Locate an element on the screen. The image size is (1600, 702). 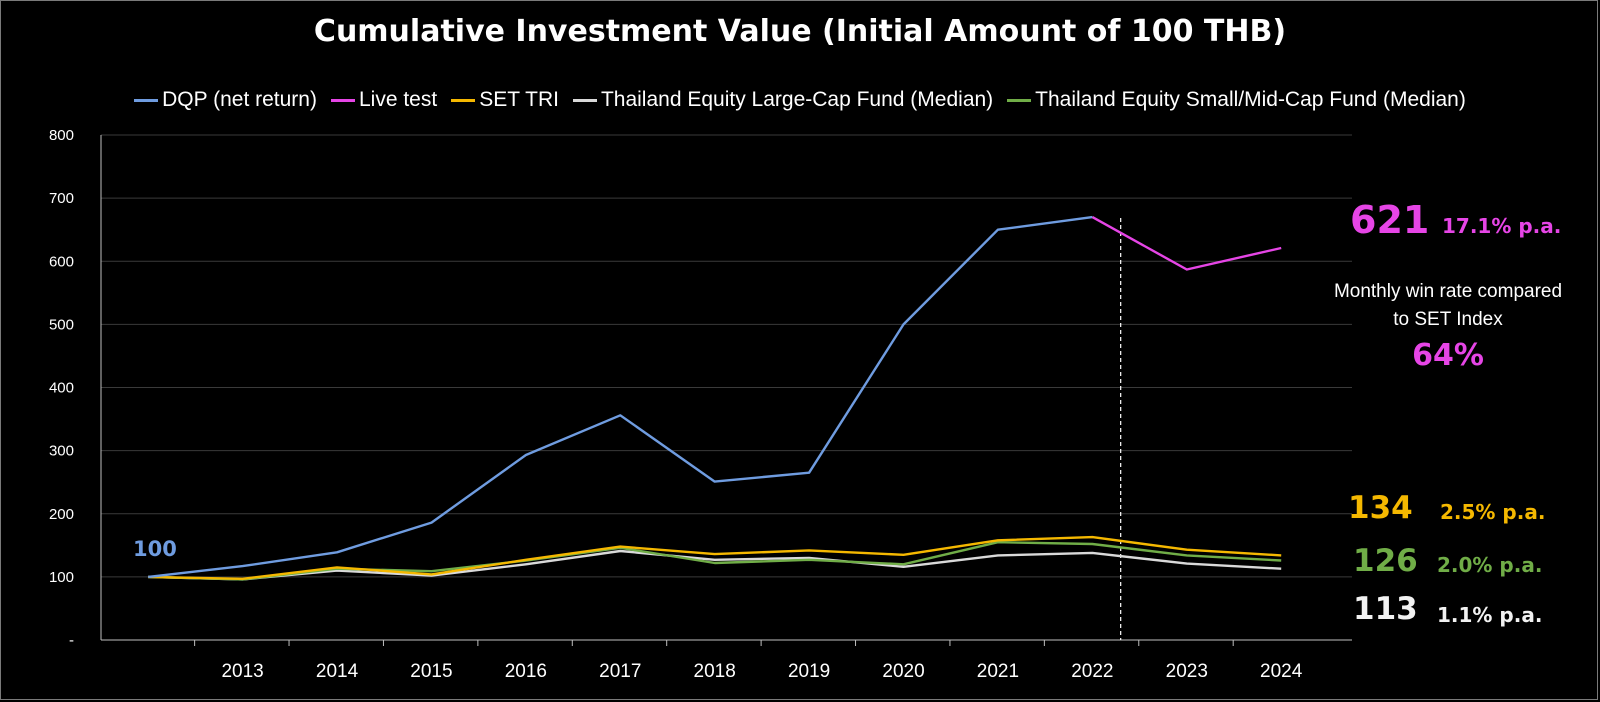
series-line-thailand-equity-large-cap-fund-median is located at coordinates (715, 565).